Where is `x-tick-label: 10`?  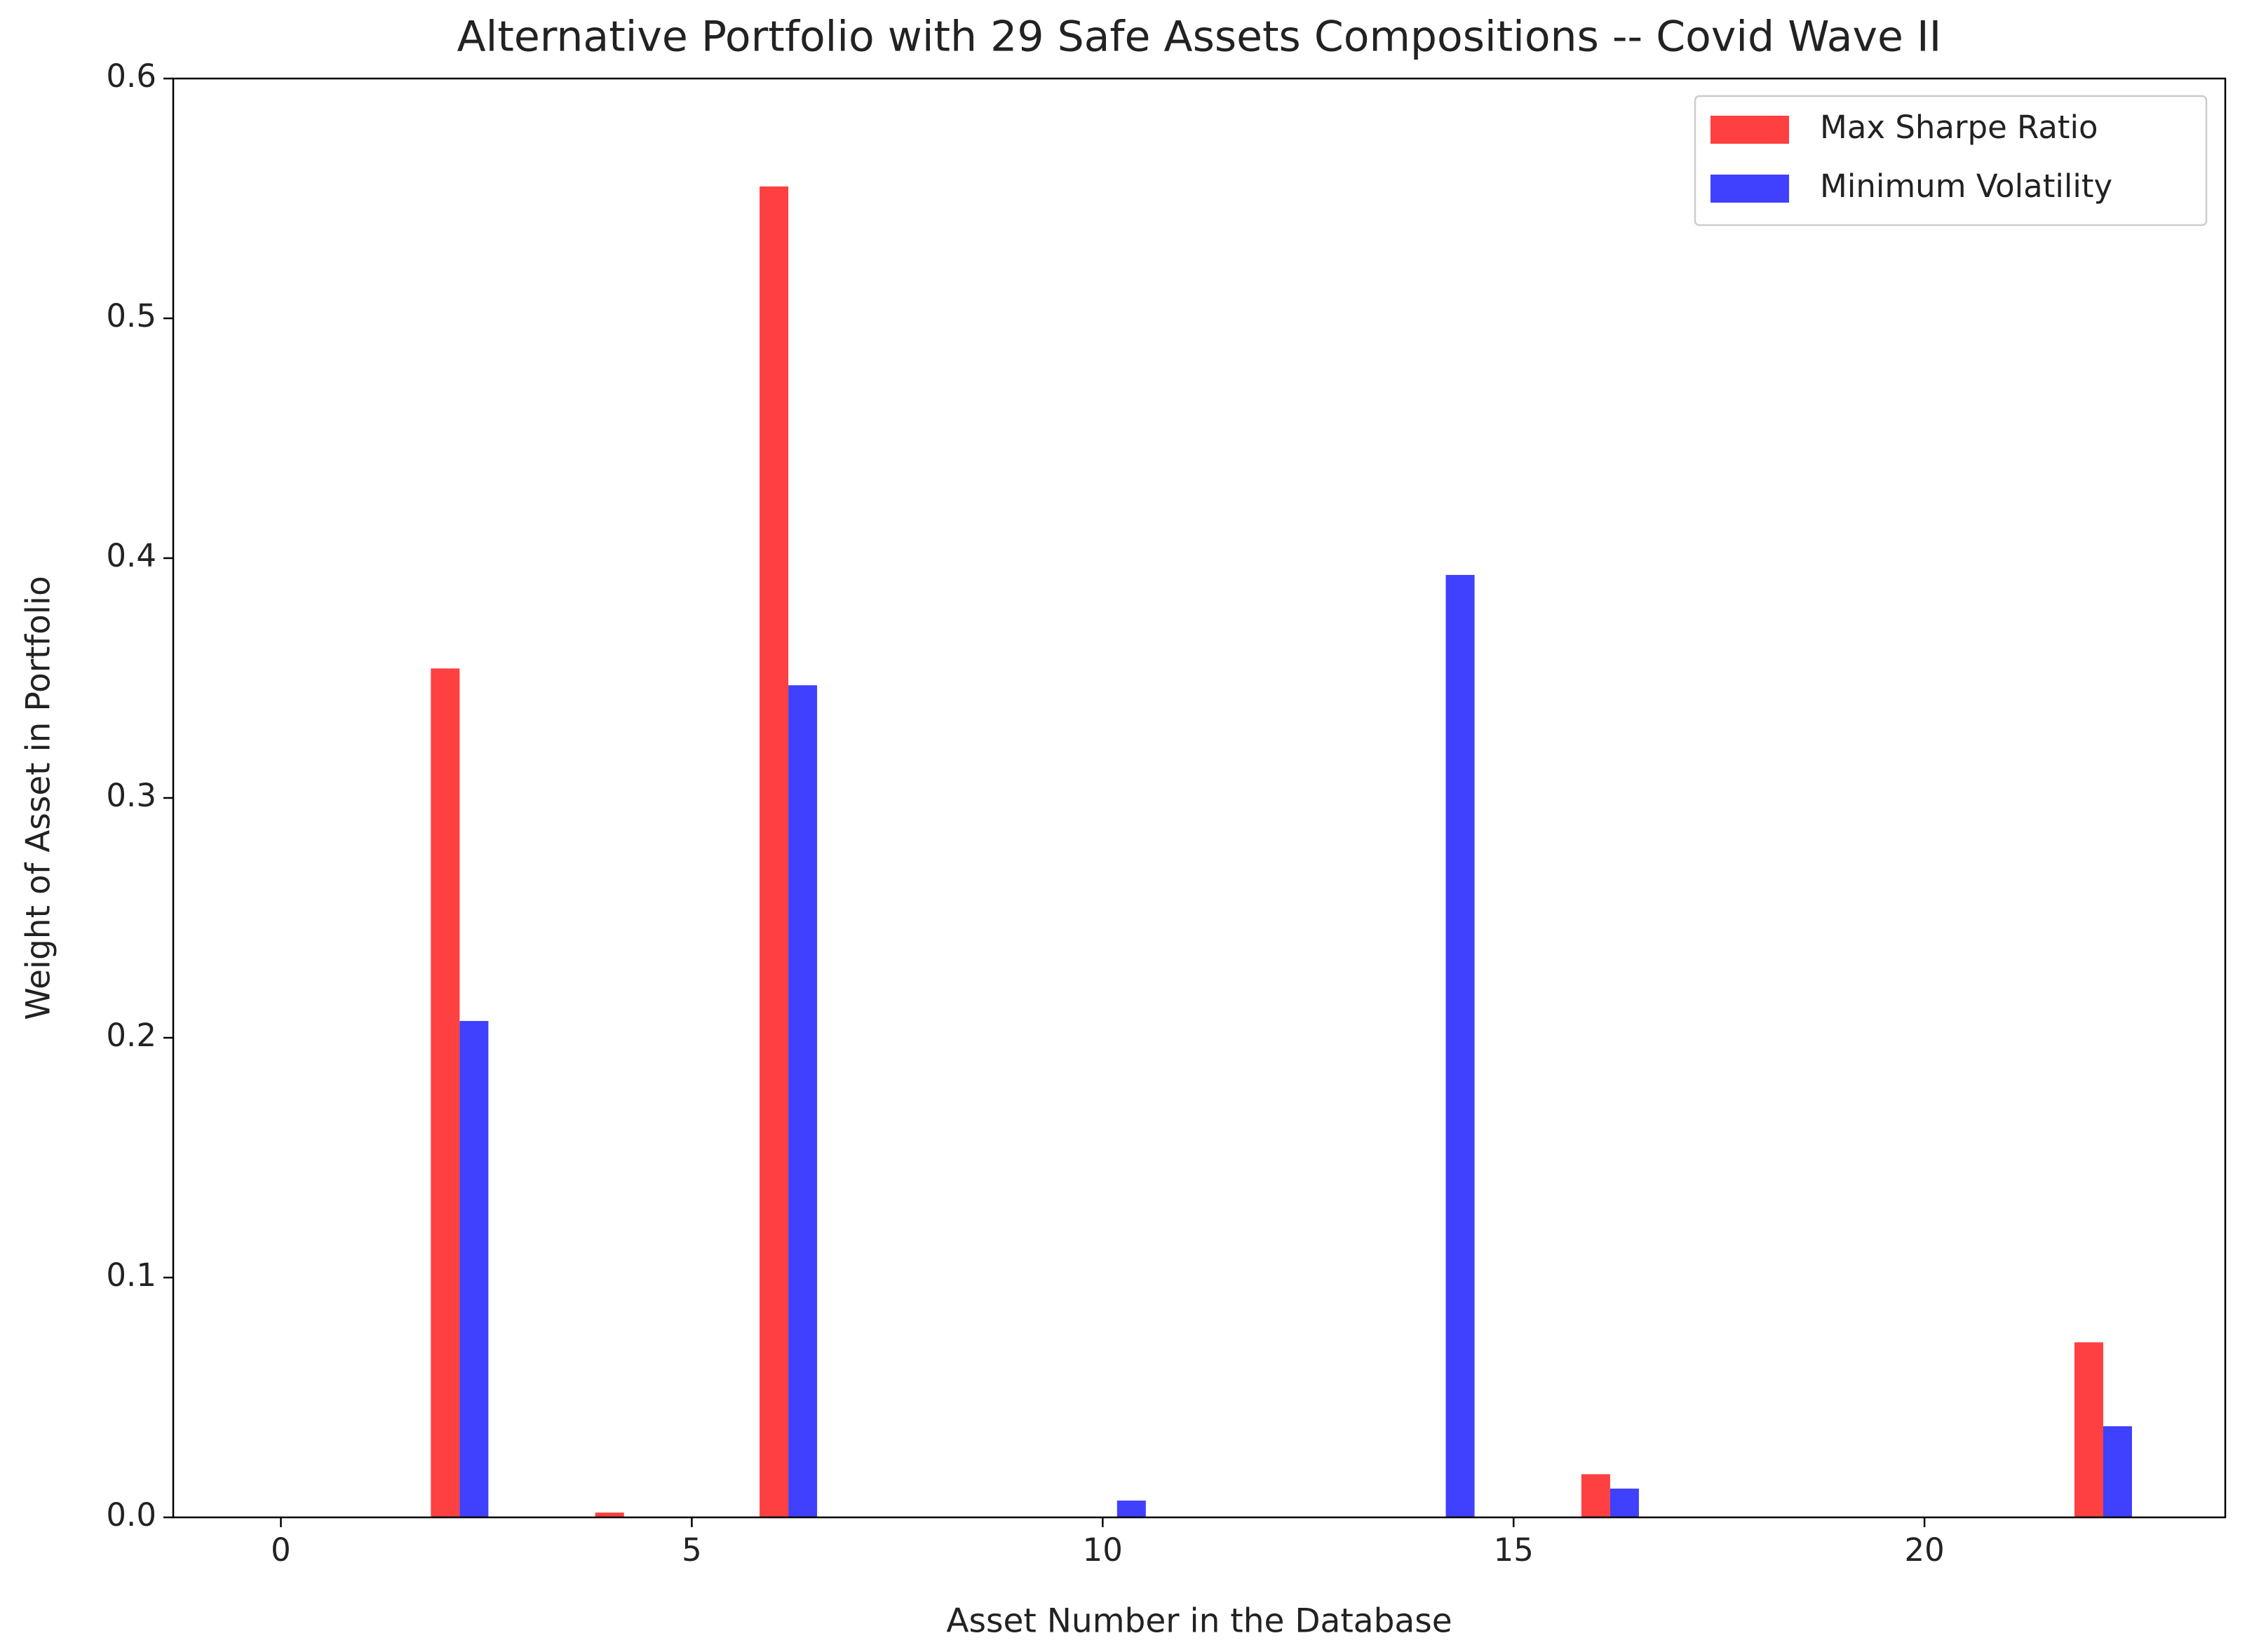 x-tick-label: 10 is located at coordinates (1103, 1550).